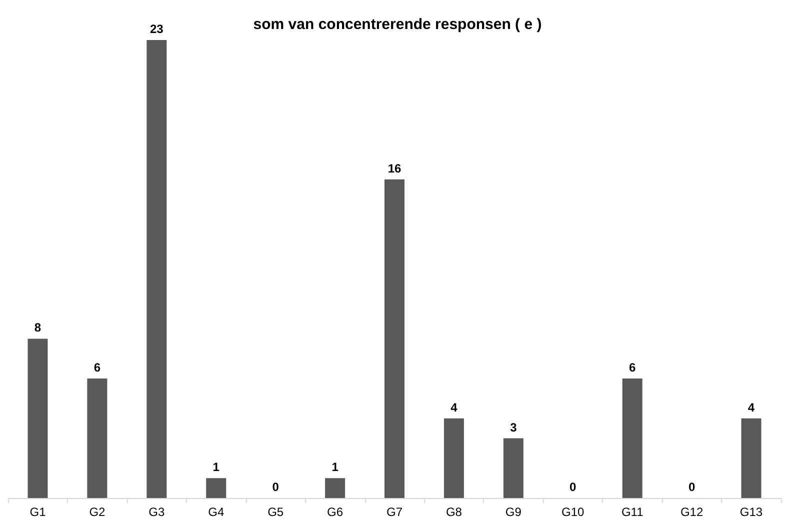  What do you see at coordinates (751, 512) in the screenshot?
I see `x-tick-label: G13` at bounding box center [751, 512].